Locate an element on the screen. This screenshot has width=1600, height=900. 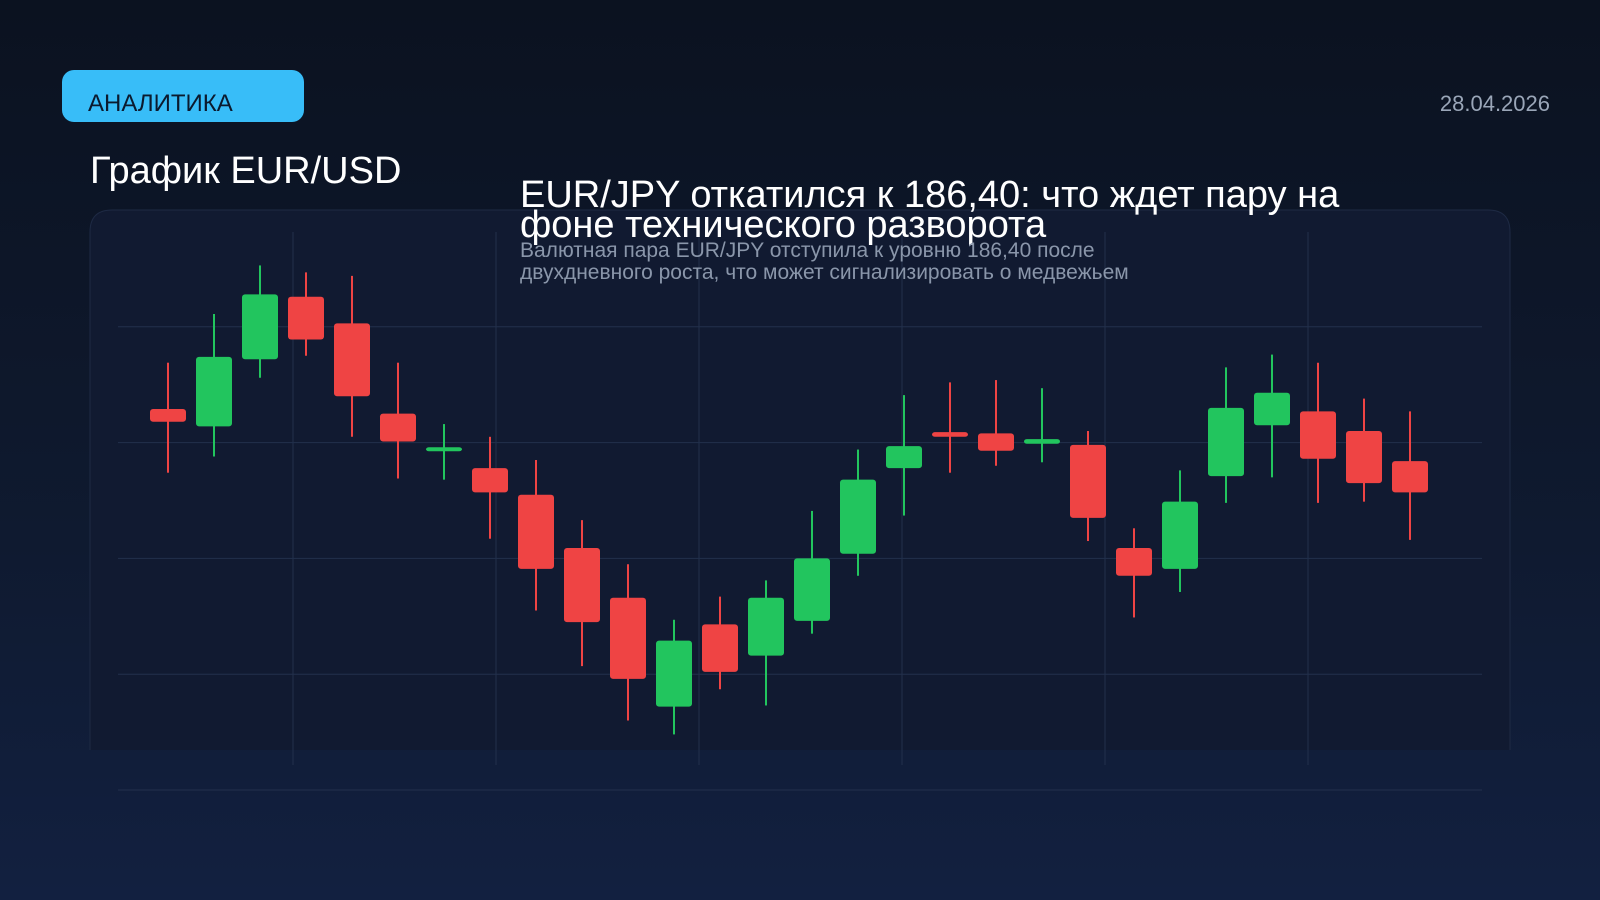
category-badge: АНАЛИТИКА is located at coordinates (183, 96).